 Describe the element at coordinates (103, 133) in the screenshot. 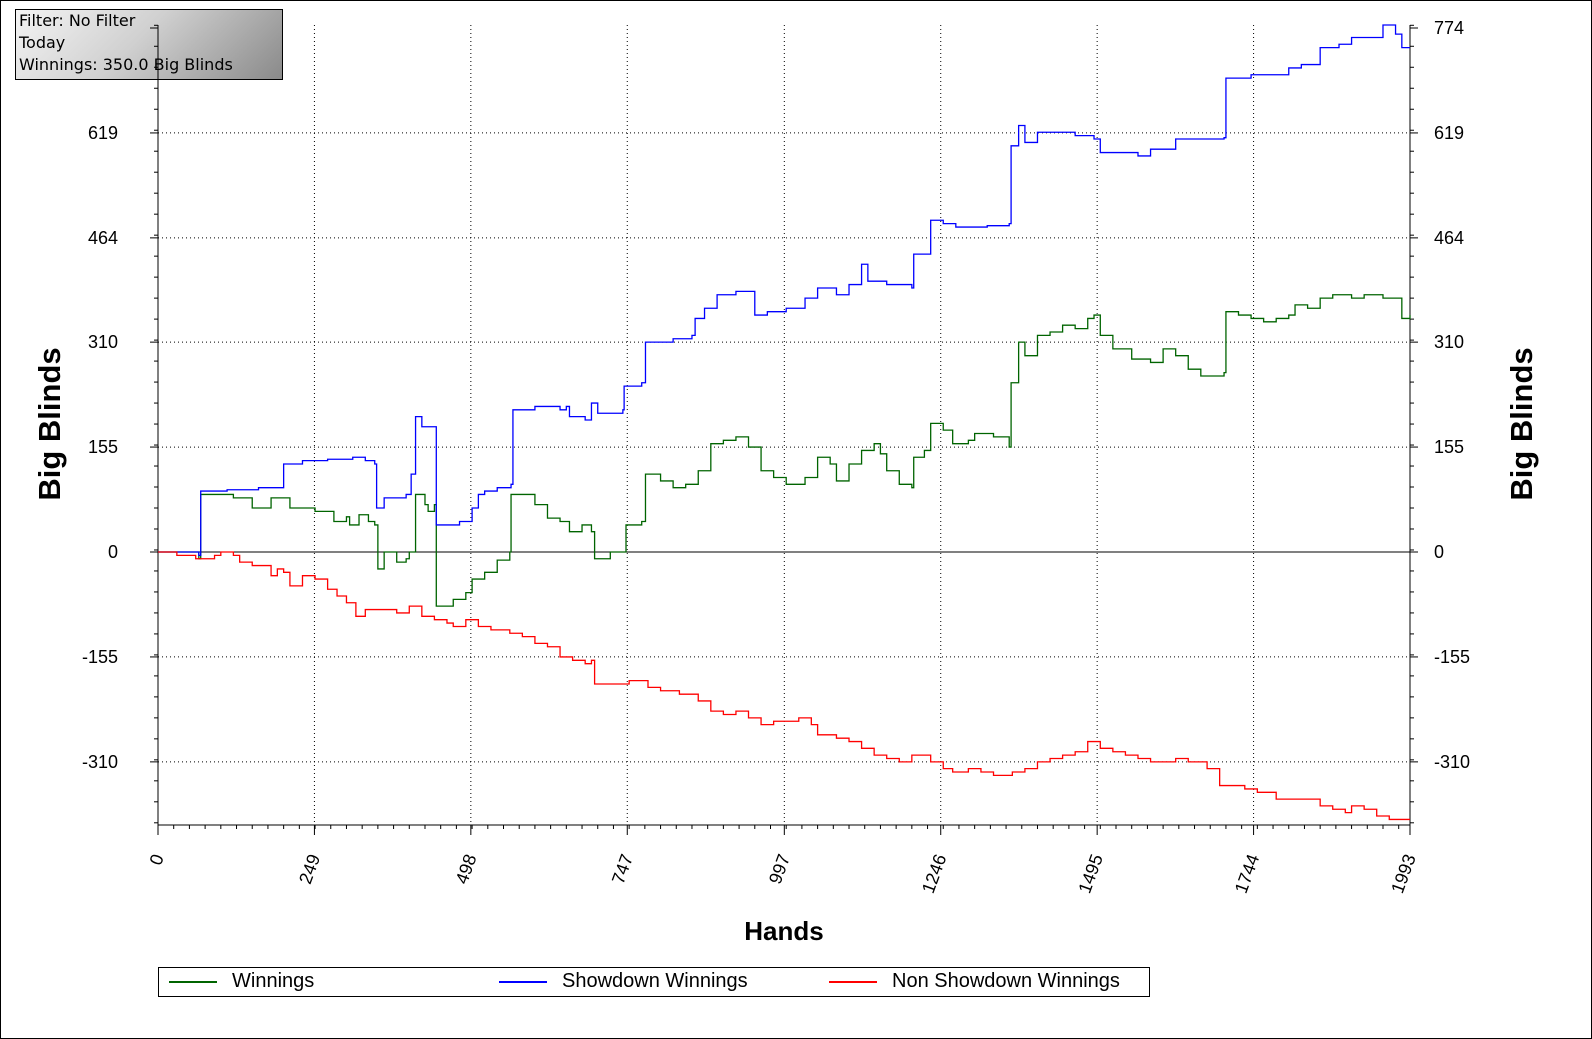

I see `y-tick-label-left: 619` at that location.